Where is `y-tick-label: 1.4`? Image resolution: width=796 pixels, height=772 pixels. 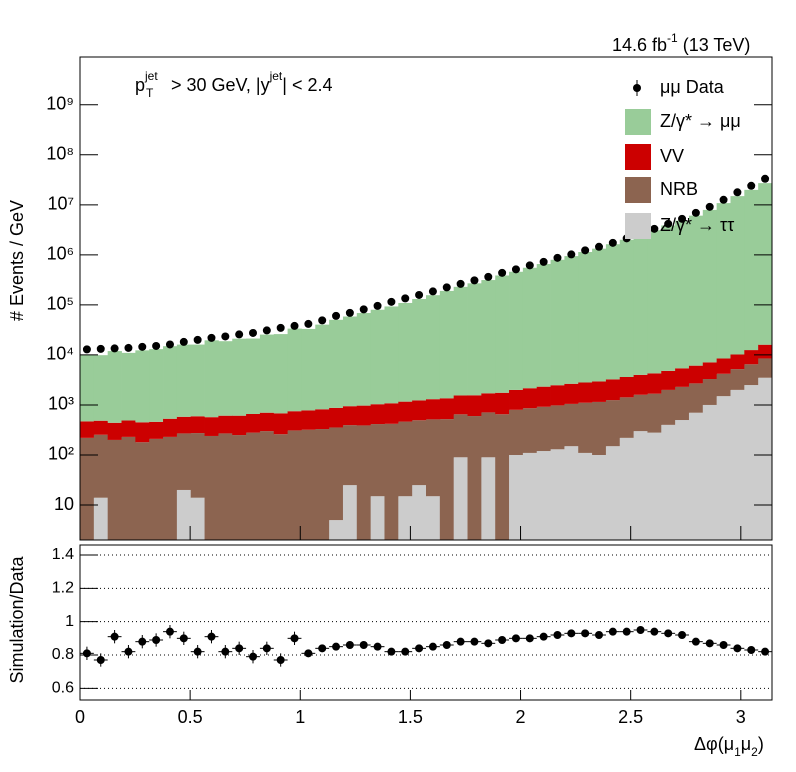
y-tick-label: 1.4 is located at coordinates (63, 554).